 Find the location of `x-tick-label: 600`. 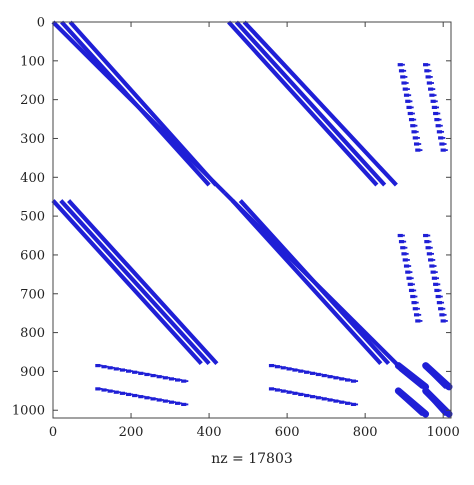

x-tick-label: 600 is located at coordinates (287, 432).